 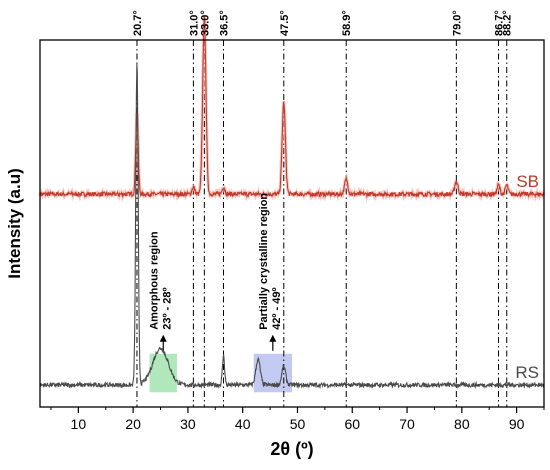 What do you see at coordinates (508, 23) in the screenshot?
I see `peak-position-label: 88.2°` at bounding box center [508, 23].